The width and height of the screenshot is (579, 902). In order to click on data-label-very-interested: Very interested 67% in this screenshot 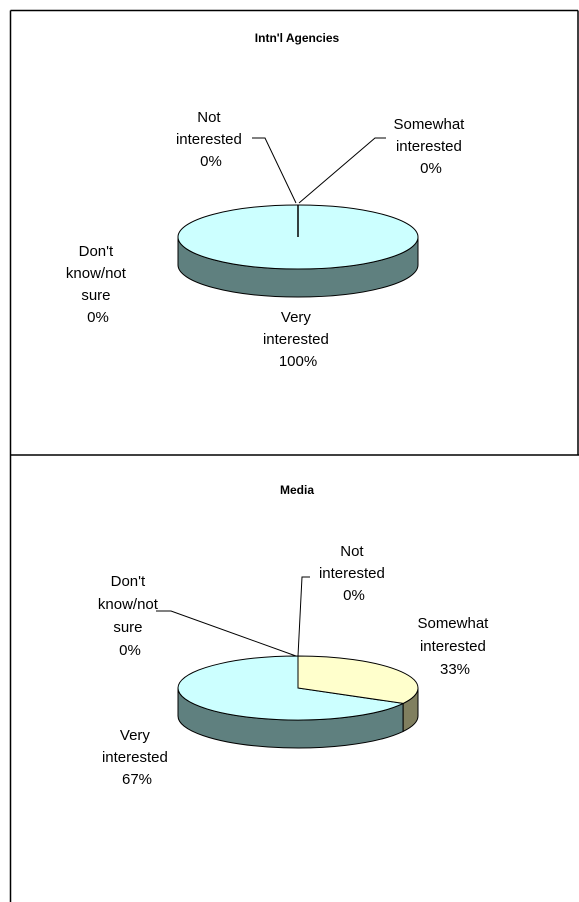, I will do `click(137, 757)`.